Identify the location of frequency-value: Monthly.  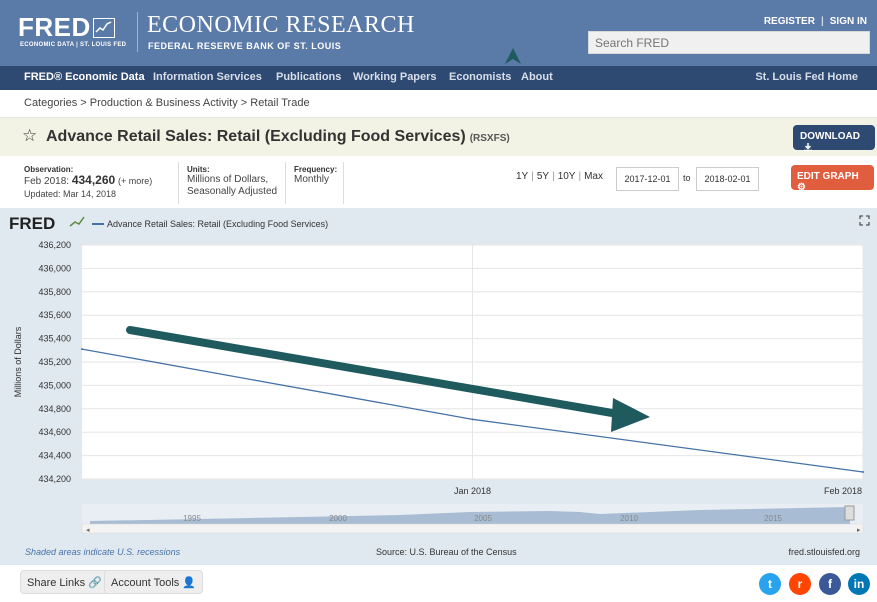
(312, 179).